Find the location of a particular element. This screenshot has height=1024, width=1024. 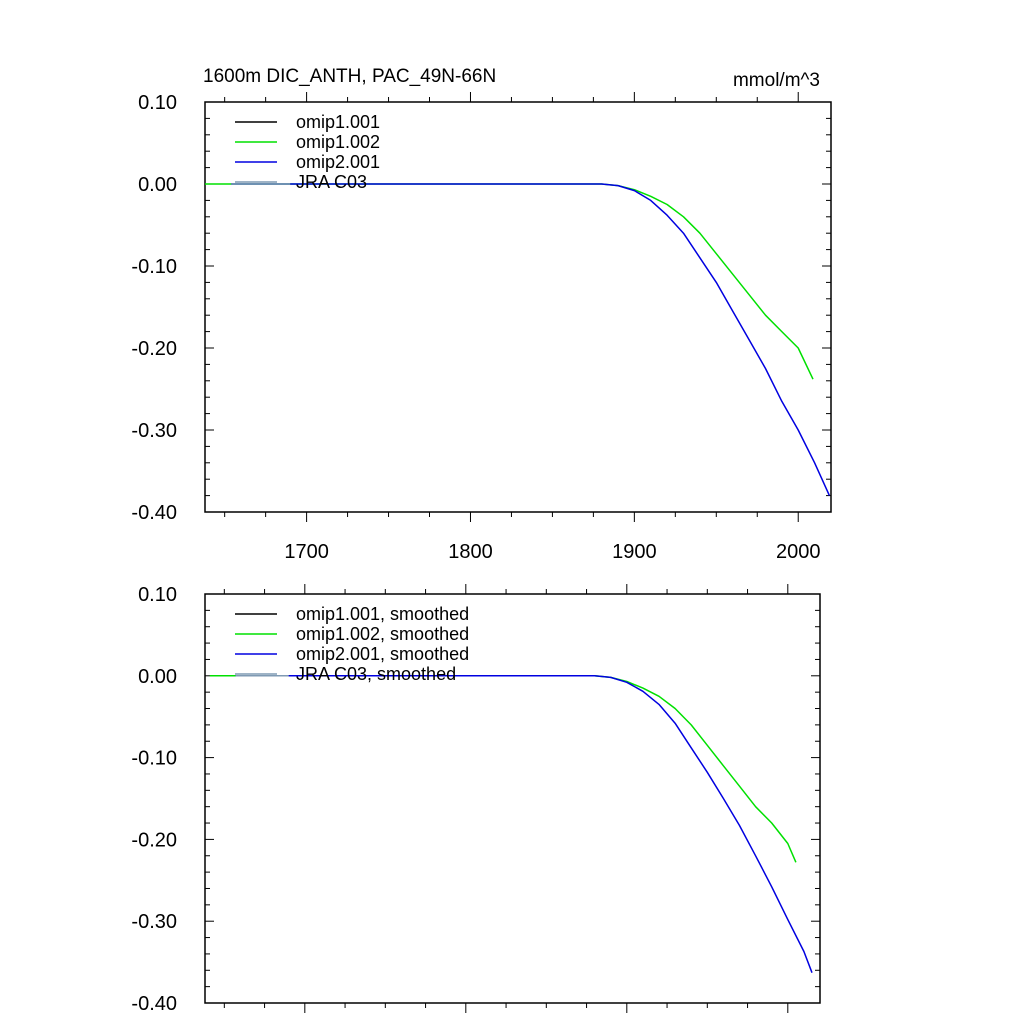

chart0-y-tick-label: -0.10 is located at coordinates (154, 267).